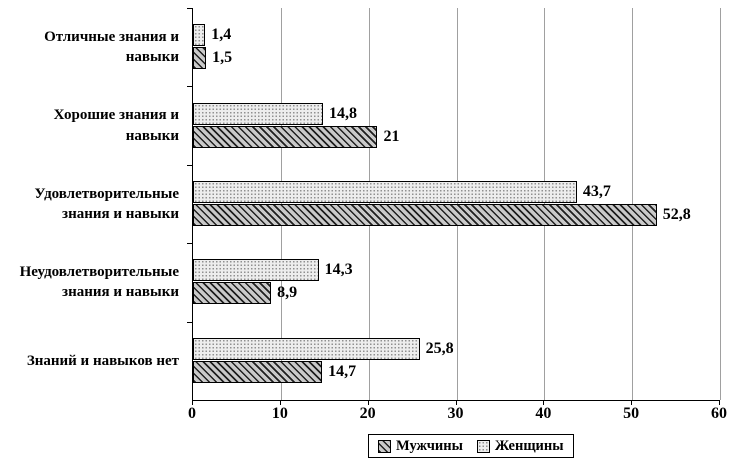 This screenshot has width=733, height=462. I want to click on x-tick-label: 60, so click(719, 413).